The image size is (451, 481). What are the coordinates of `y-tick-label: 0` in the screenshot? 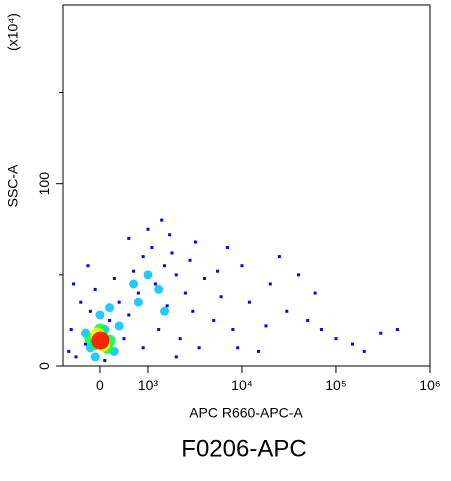 It's located at (44, 366).